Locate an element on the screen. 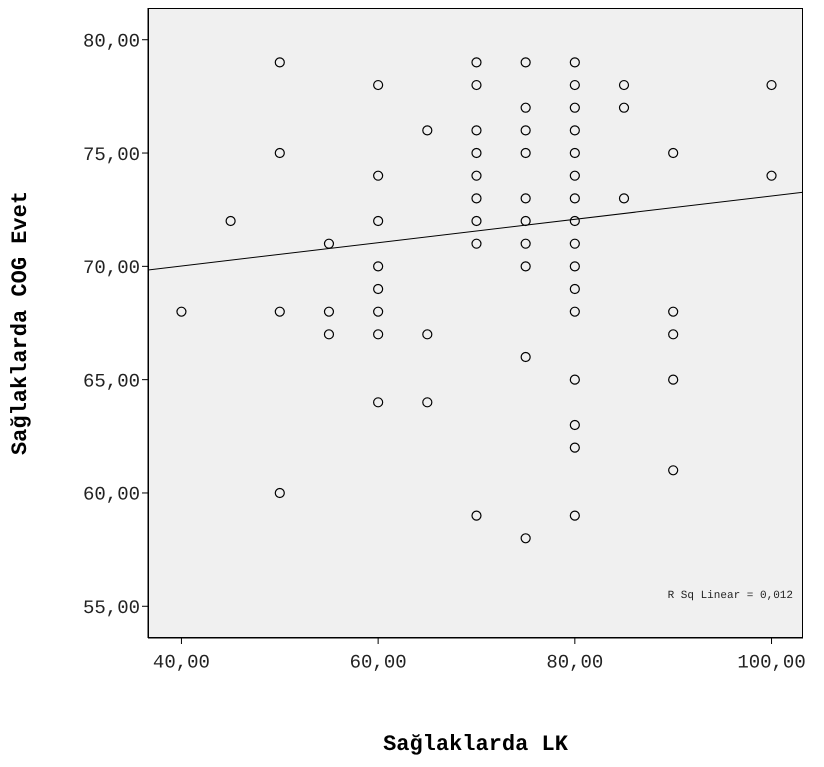  x-tick-label: 60,00 is located at coordinates (378, 662).